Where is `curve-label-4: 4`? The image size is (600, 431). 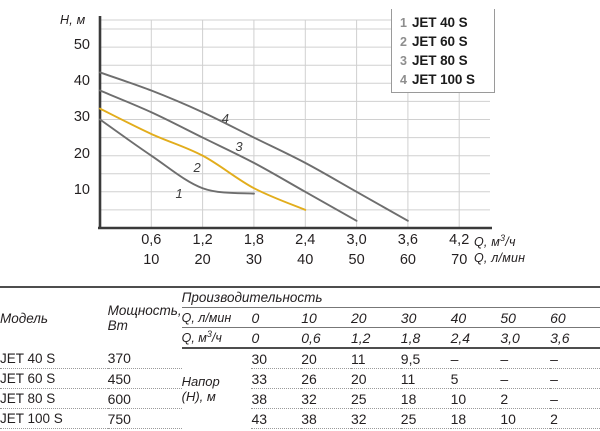 curve-label-4: 4 is located at coordinates (225, 119).